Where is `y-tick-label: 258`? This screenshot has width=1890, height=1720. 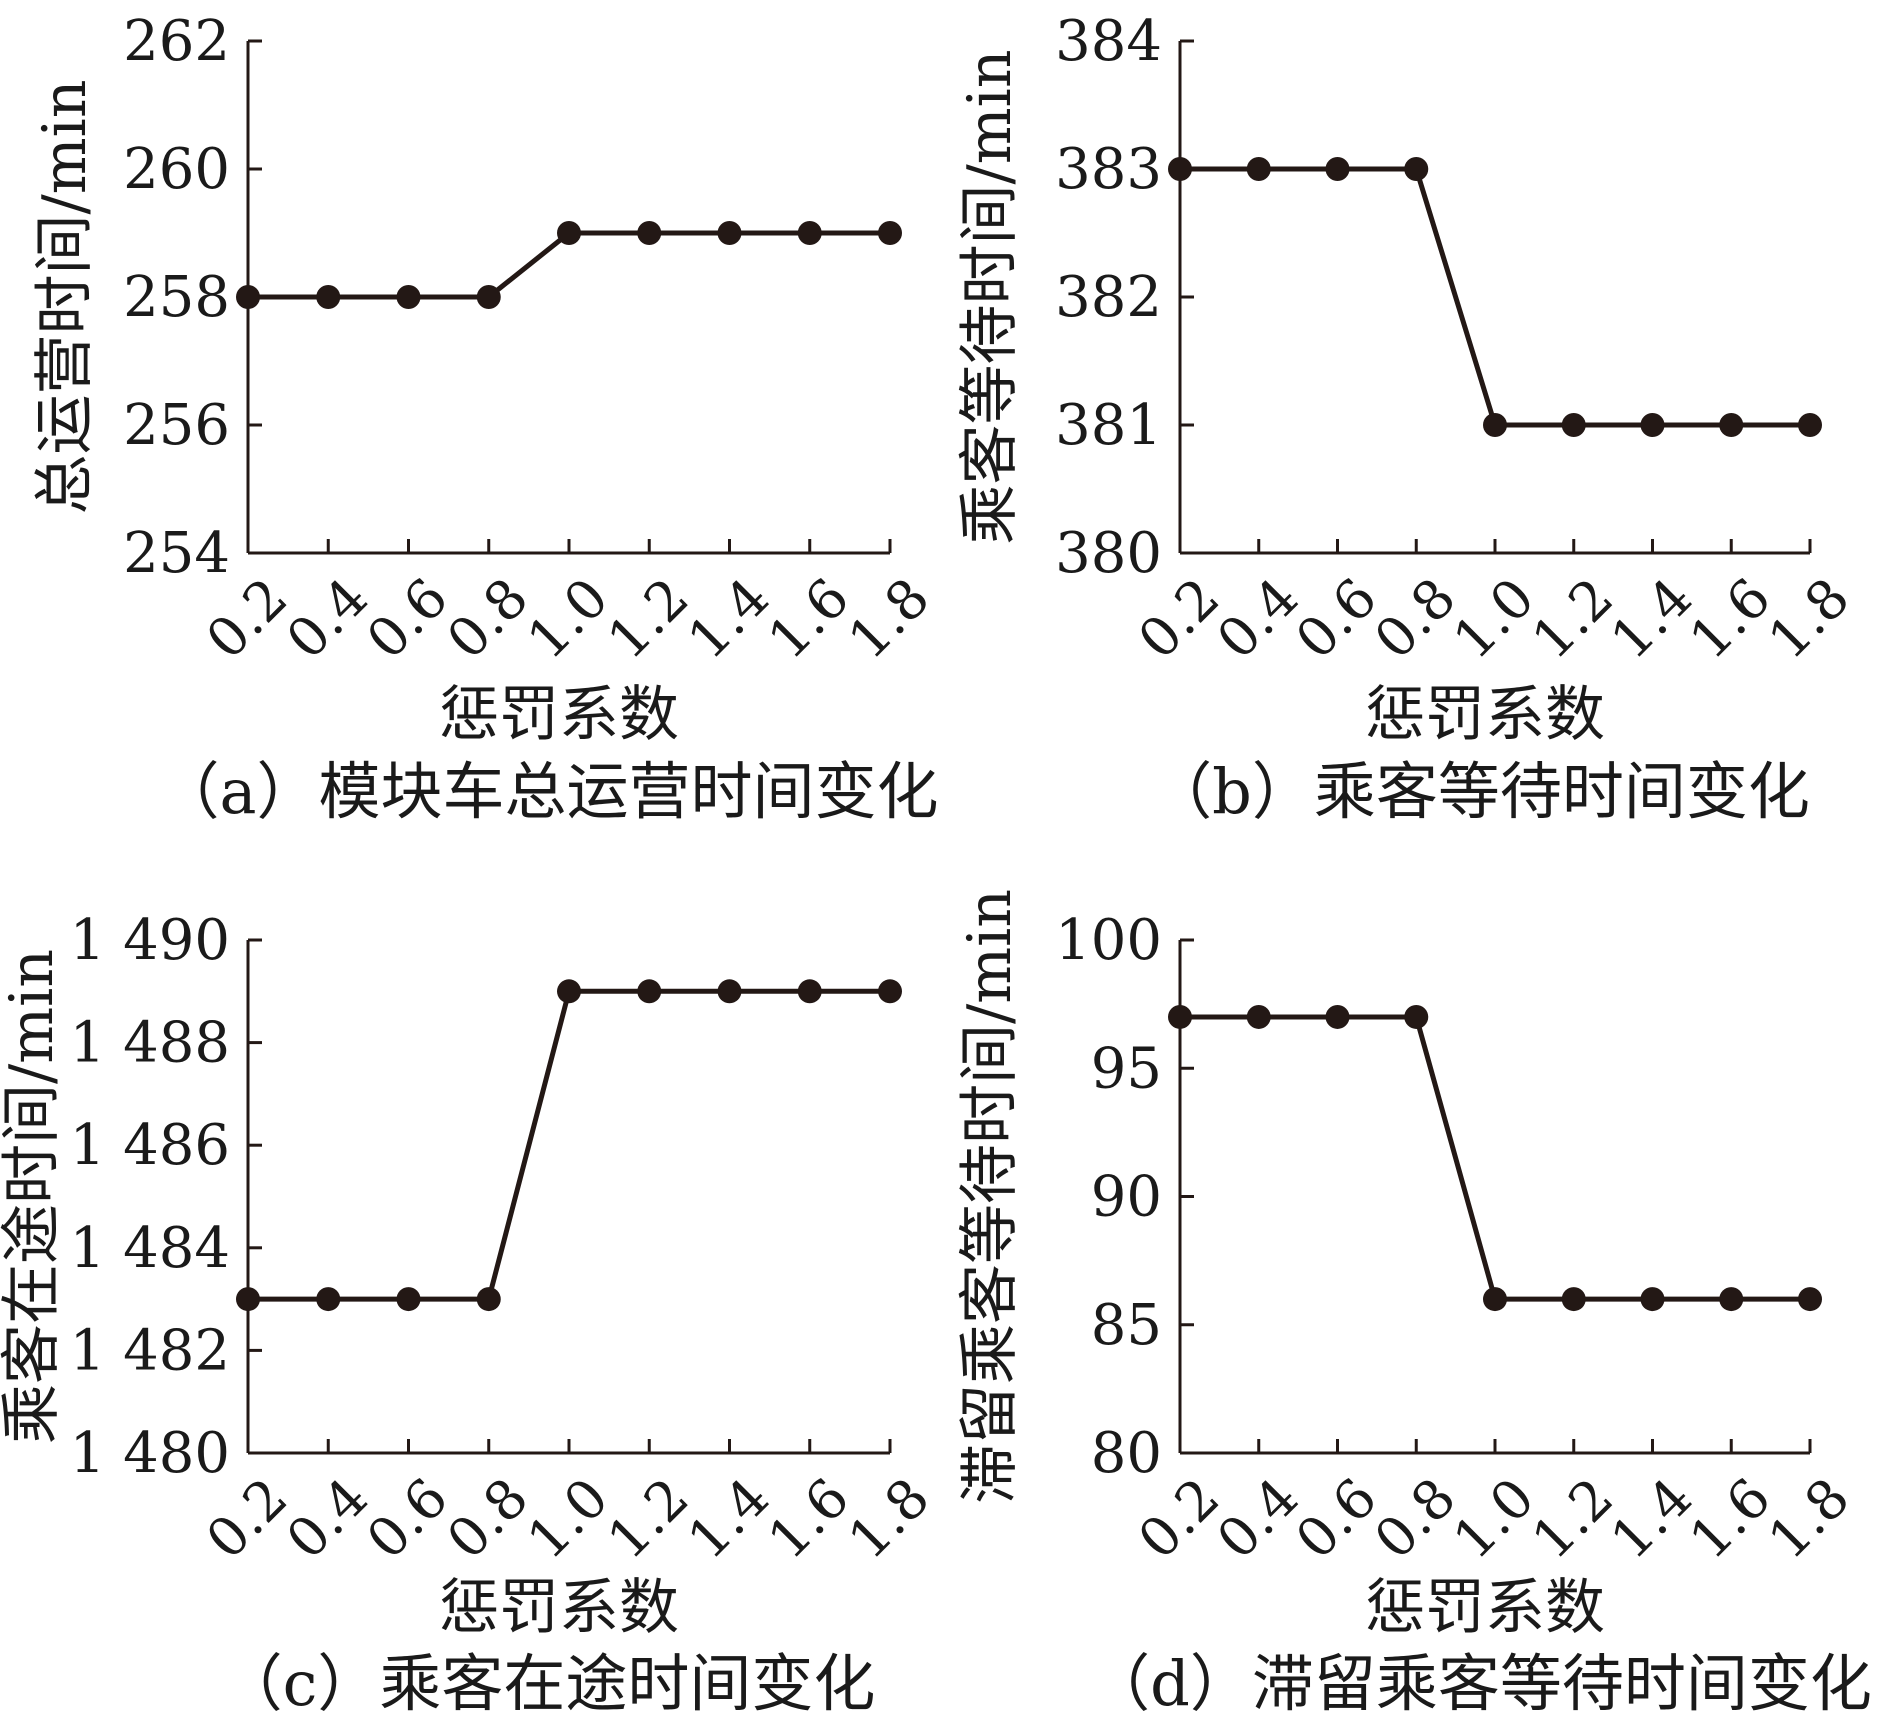 y-tick-label: 258 is located at coordinates (176, 297).